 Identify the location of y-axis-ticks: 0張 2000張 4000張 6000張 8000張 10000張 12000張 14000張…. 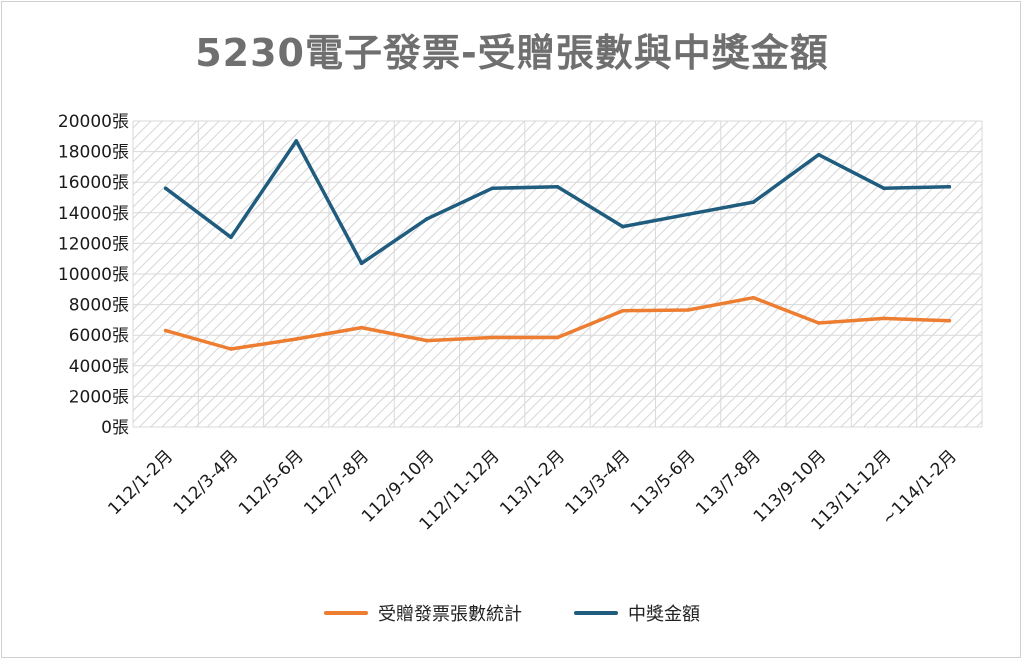
(93, 275).